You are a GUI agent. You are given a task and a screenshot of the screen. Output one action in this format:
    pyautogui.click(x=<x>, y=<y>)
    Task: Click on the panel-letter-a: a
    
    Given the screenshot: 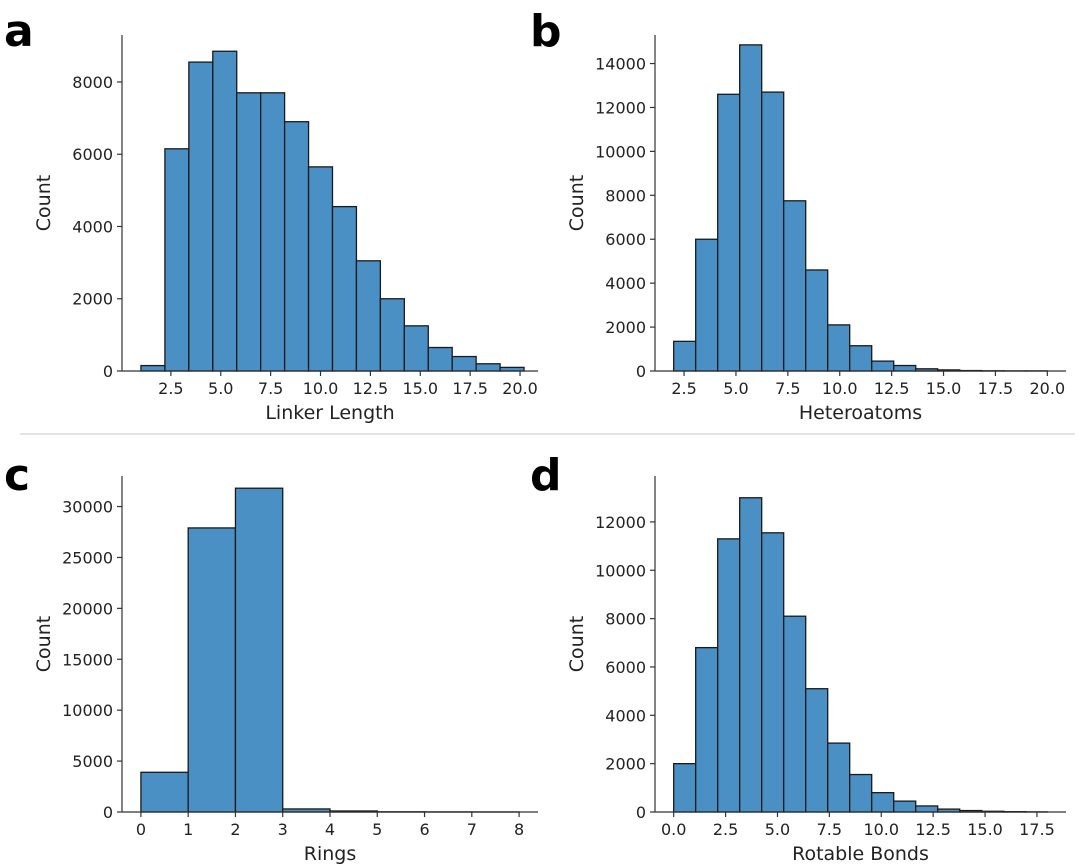 What is the action you would take?
    pyautogui.click(x=19, y=31)
    